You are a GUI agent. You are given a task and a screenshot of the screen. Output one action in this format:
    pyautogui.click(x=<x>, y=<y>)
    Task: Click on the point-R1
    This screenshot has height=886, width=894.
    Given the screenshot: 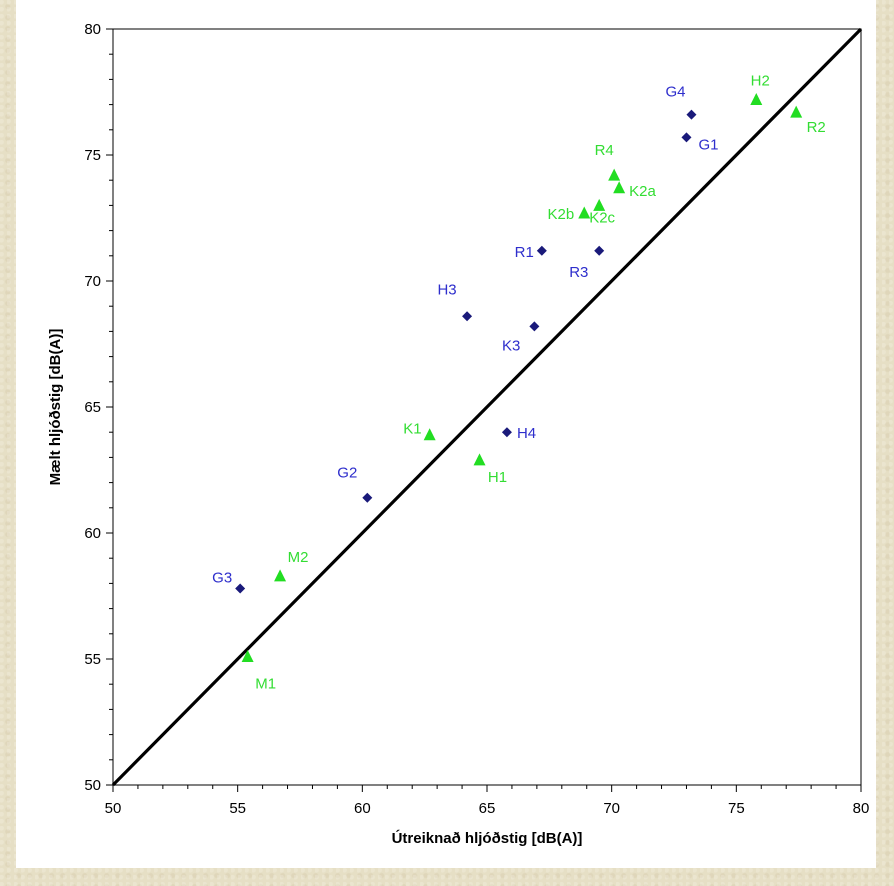 What is the action you would take?
    pyautogui.click(x=541, y=250)
    